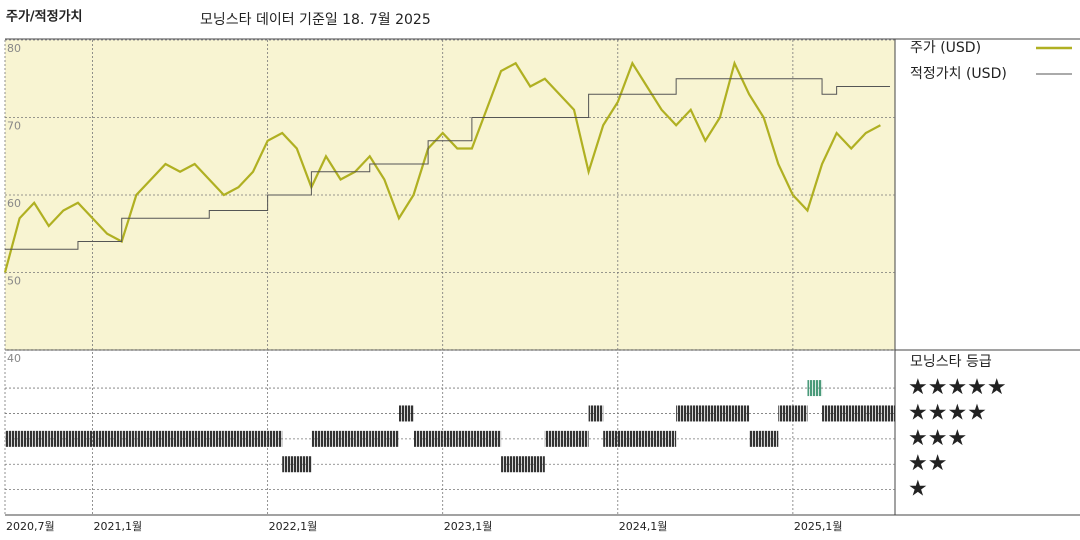 The image size is (1080, 540). What do you see at coordinates (30, 526) in the screenshot?
I see `x-tick-label: 2020,7월` at bounding box center [30, 526].